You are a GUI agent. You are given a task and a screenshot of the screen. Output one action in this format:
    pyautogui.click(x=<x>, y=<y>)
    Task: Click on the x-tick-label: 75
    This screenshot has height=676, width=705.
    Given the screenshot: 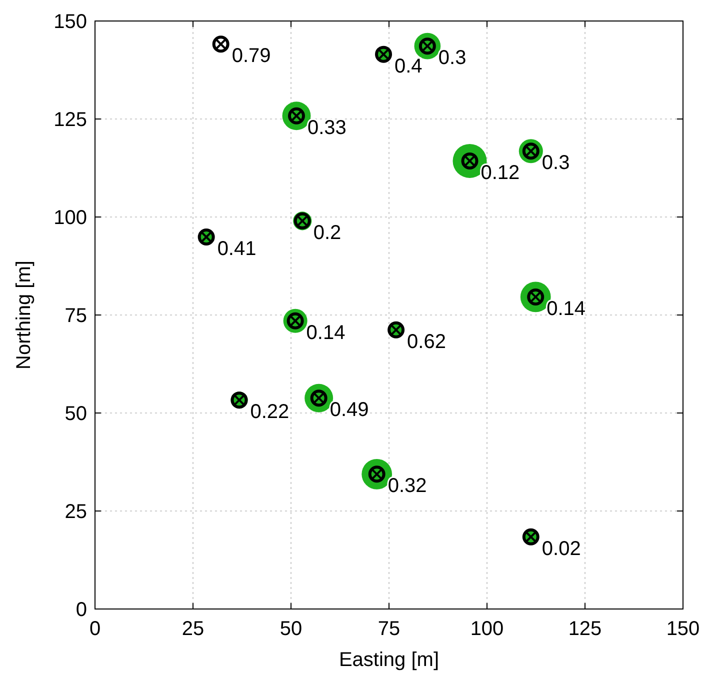 What is the action you would take?
    pyautogui.click(x=389, y=629)
    